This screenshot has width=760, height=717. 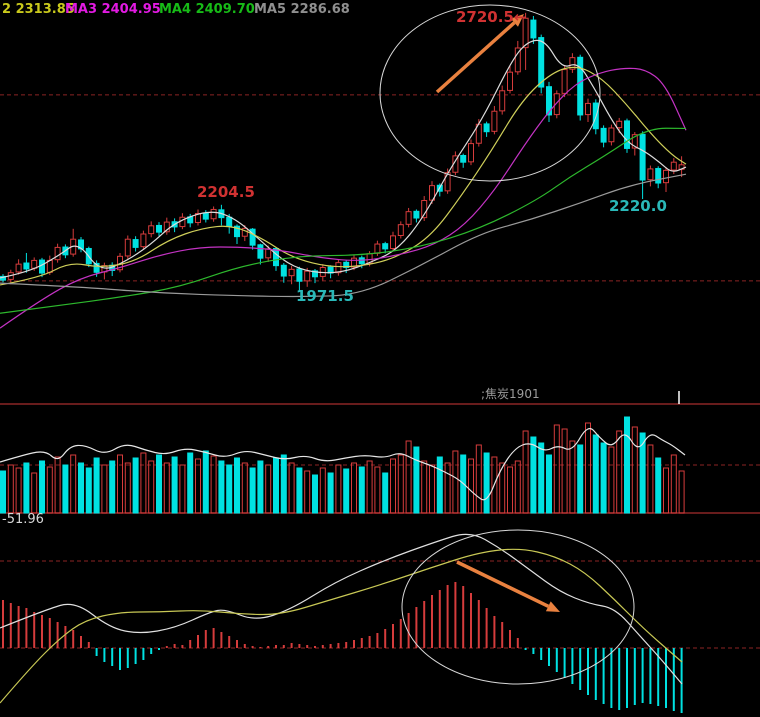 I want to click on volume-ma-line, so click(x=343, y=464).